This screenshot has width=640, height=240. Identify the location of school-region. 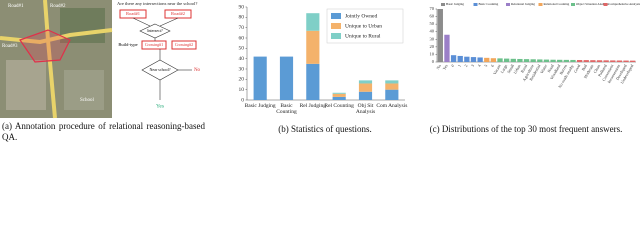
(45, 46).